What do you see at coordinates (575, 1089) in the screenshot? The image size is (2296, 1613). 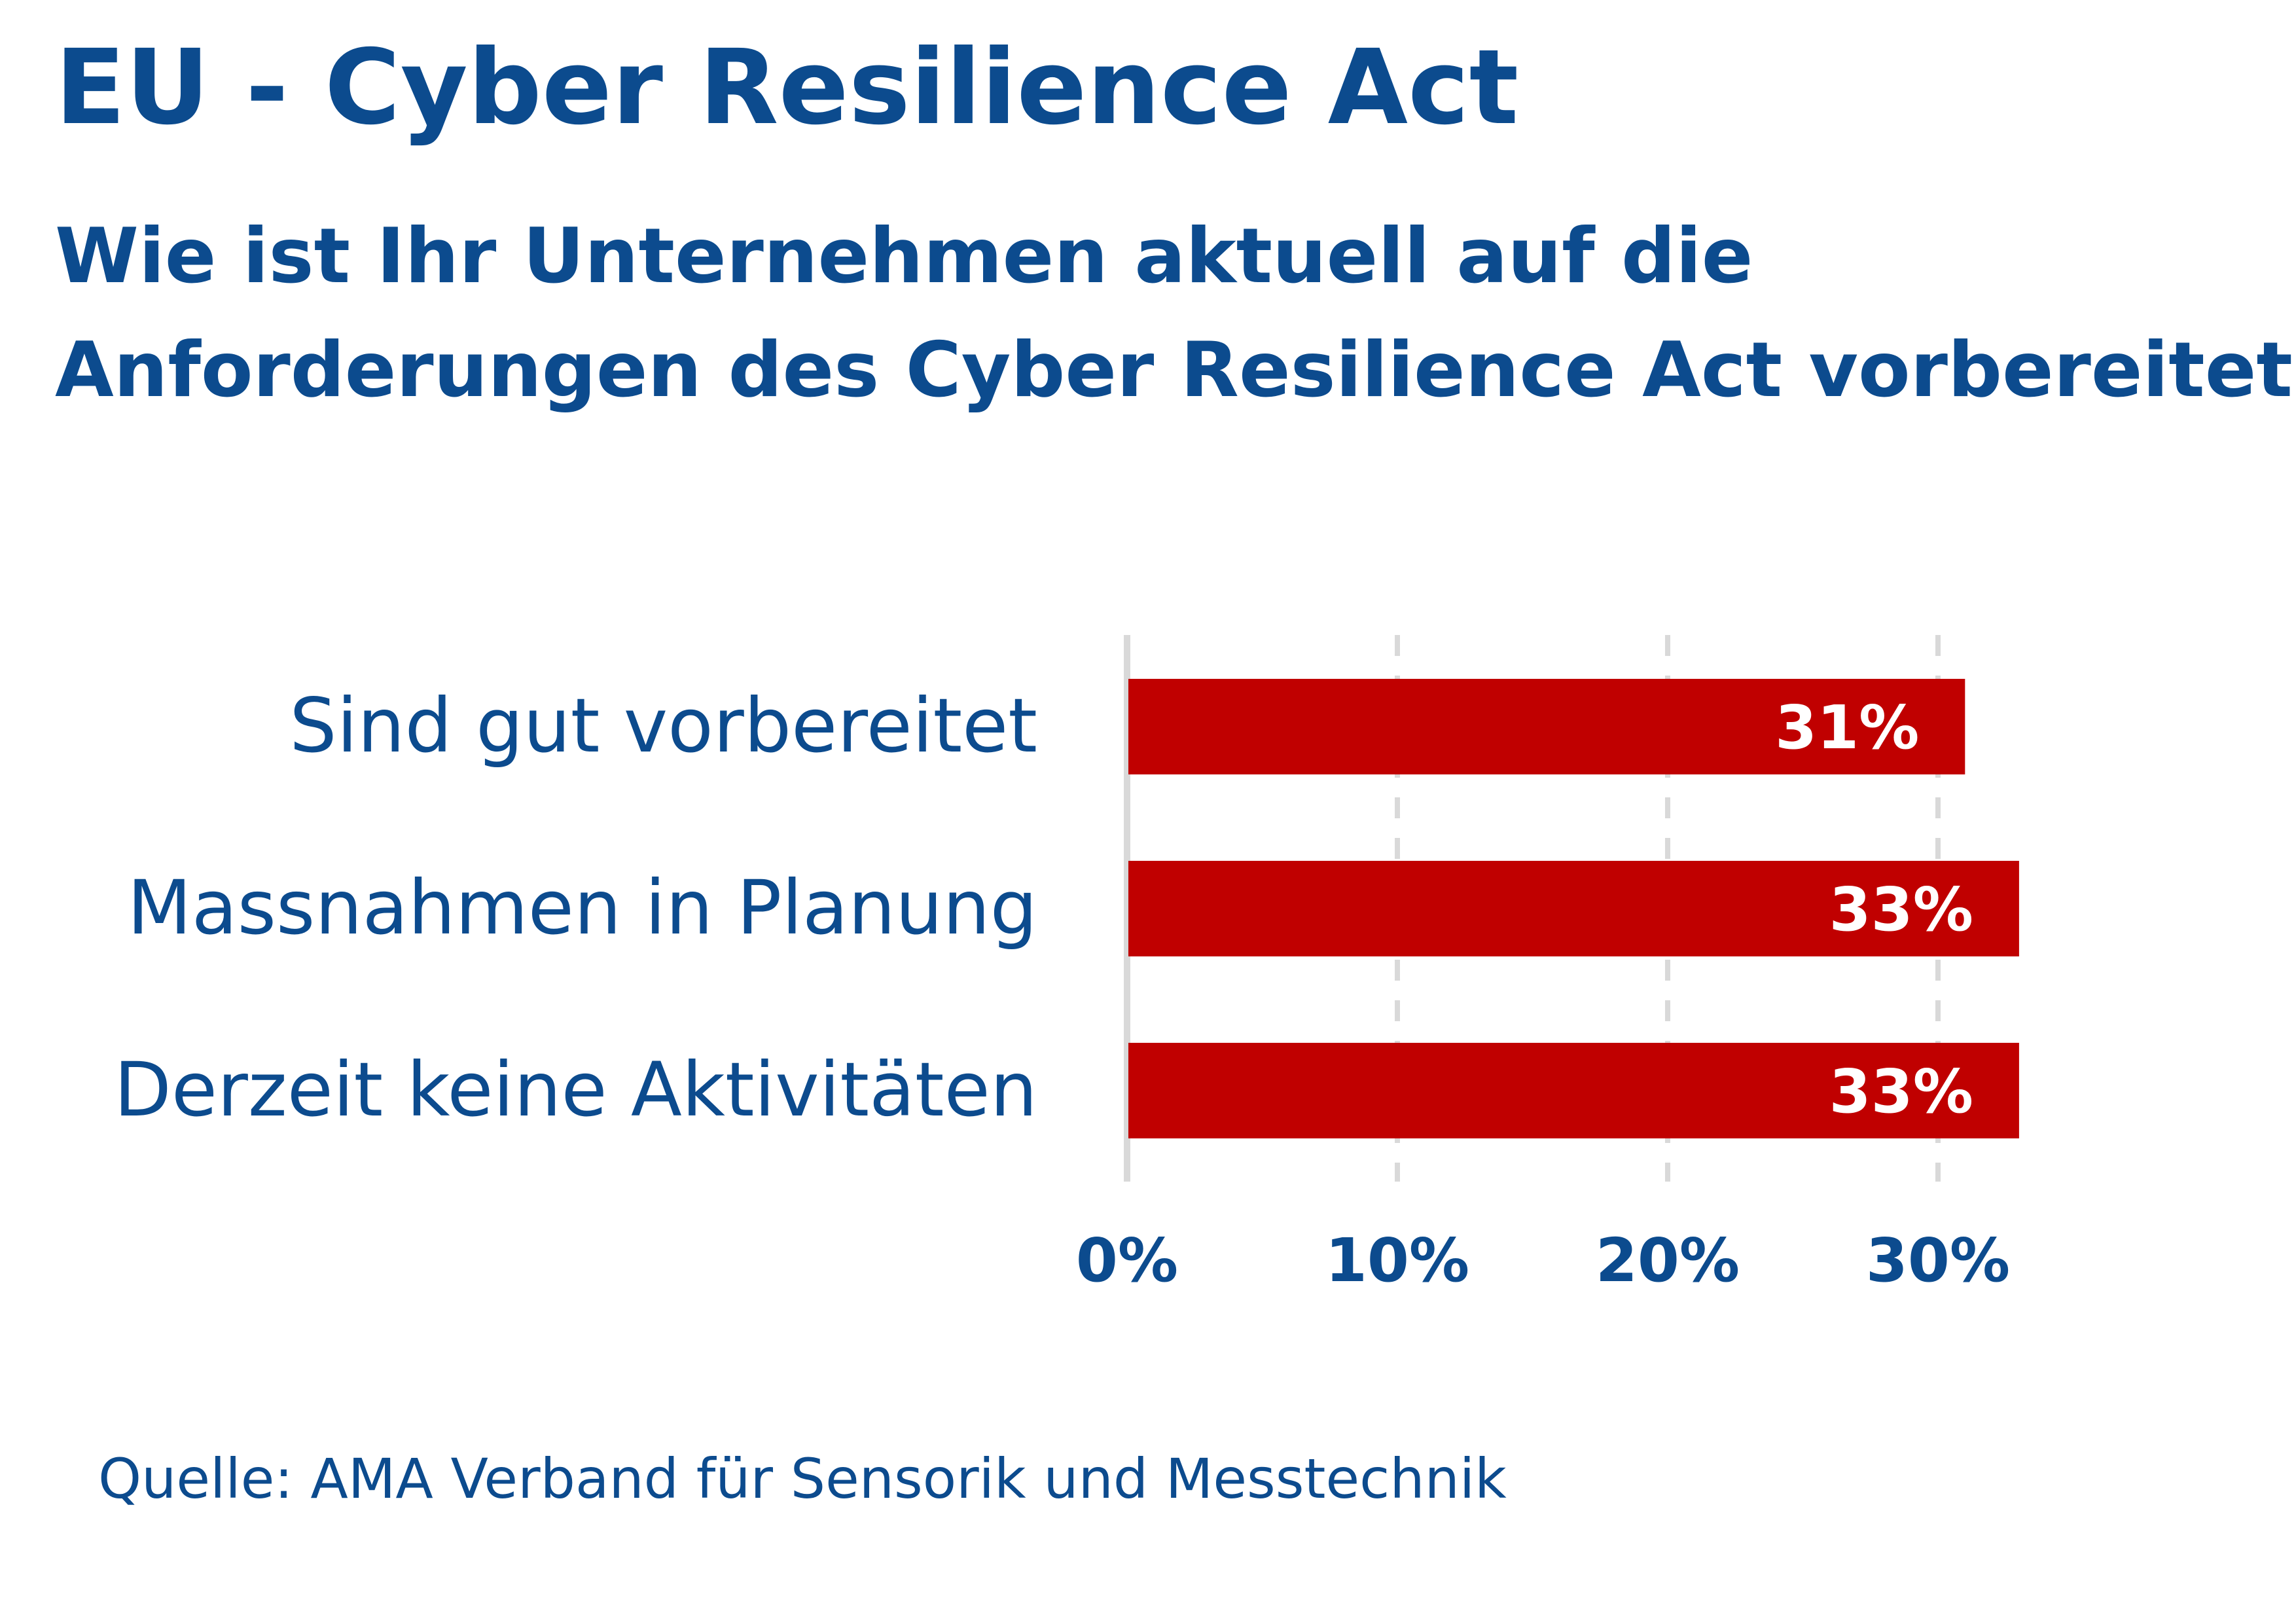 I see `category-label-2: Derzeit keine Aktivitäten` at bounding box center [575, 1089].